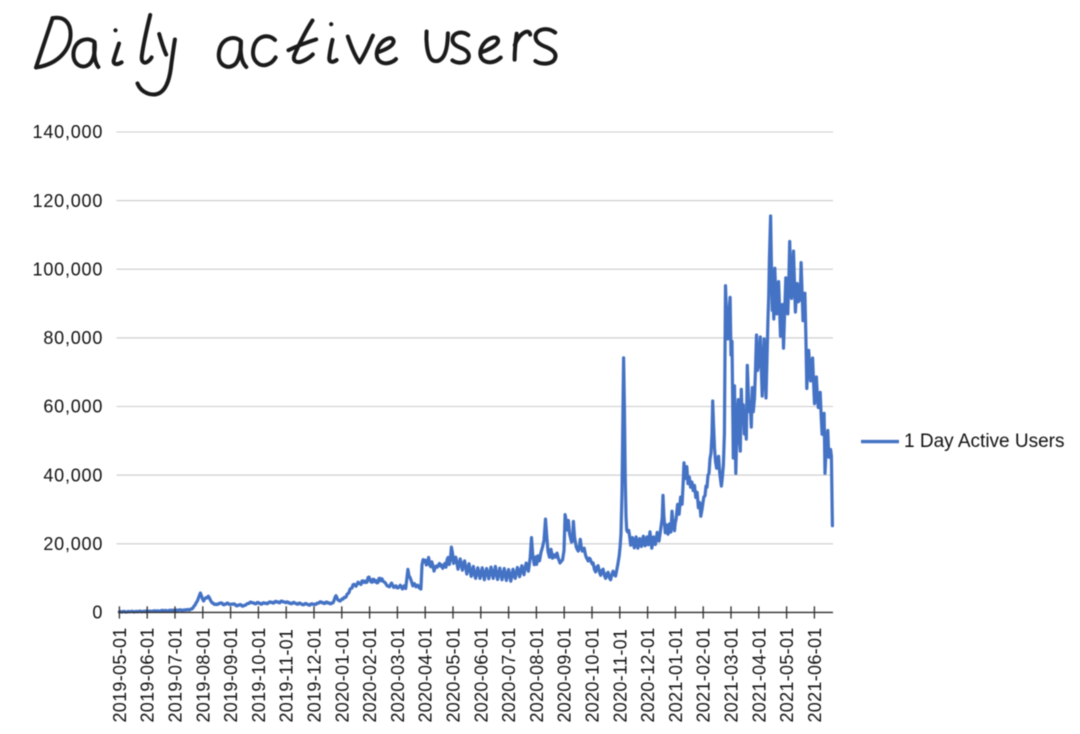 The width and height of the screenshot is (1080, 734). I want to click on svg-text: 2021-01-01, so click(676, 674).